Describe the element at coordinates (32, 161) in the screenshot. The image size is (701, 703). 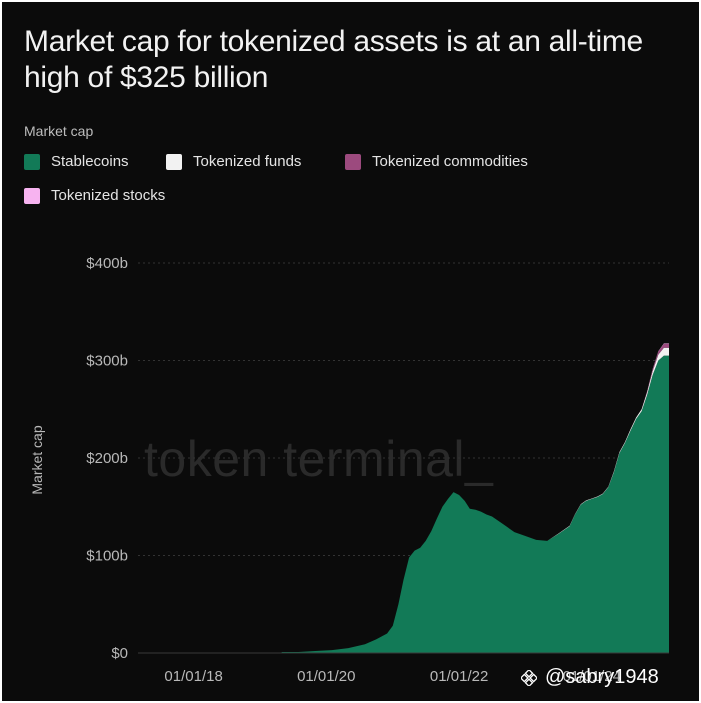
I see `legend-swatch-stablecoins` at that location.